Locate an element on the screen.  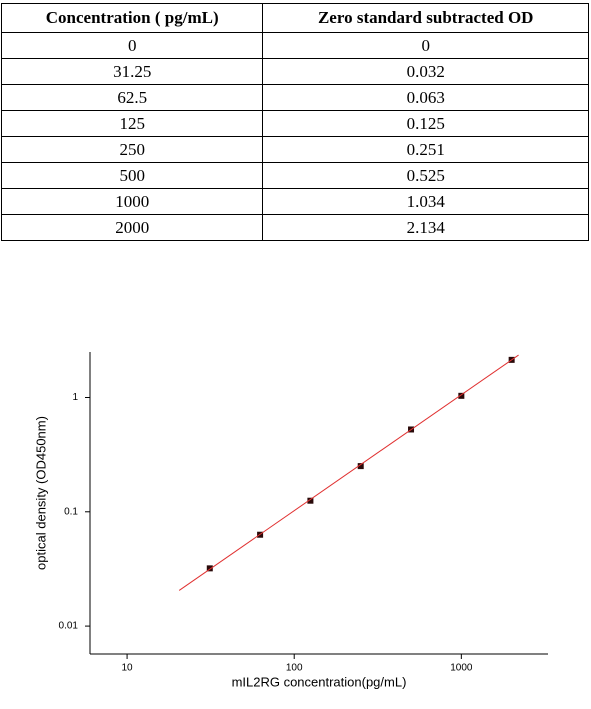
table-cell: 0.525 is located at coordinates (425, 175).